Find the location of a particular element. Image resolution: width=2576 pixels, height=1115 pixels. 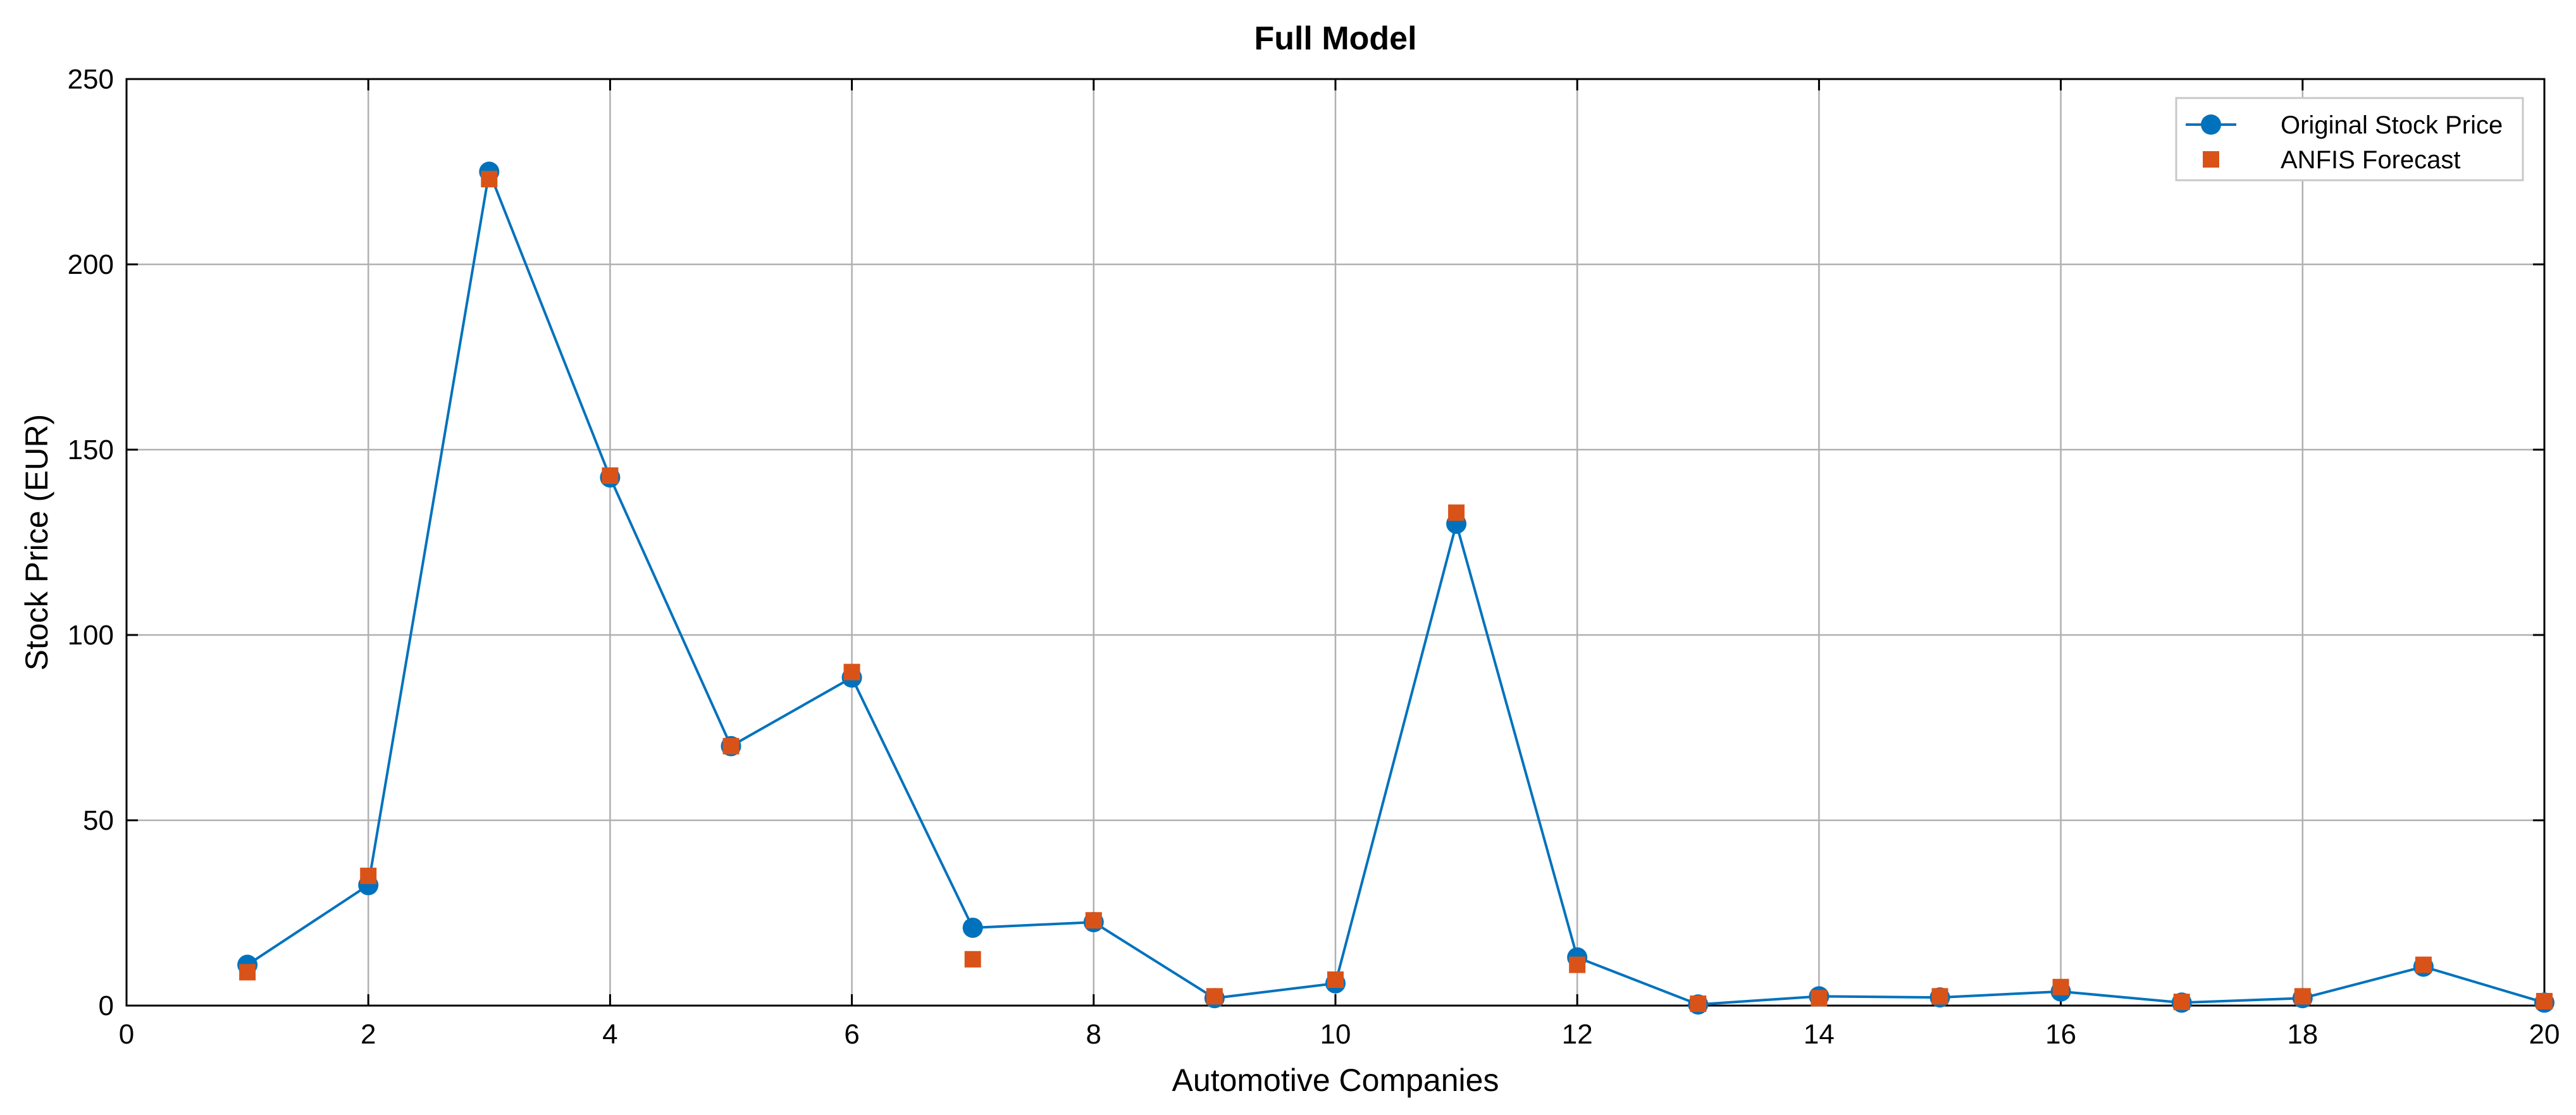

chart-title: Full Model is located at coordinates (1335, 38).